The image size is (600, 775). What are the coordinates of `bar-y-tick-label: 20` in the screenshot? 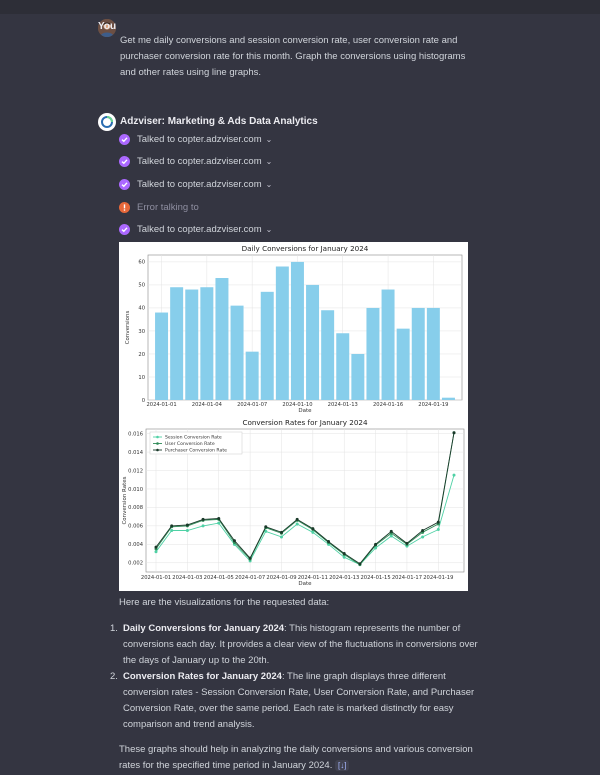 It's located at (141, 355).